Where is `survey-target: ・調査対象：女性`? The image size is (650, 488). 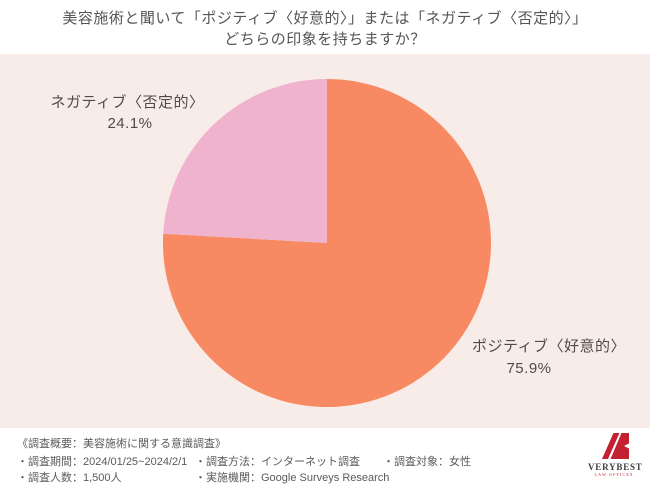 survey-target: ・調査対象：女性 is located at coordinates (427, 462).